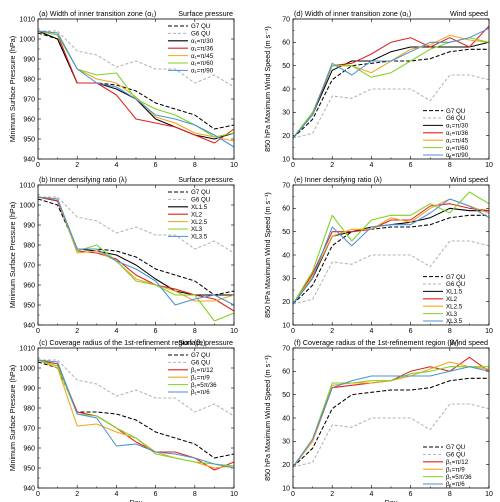  I want to click on panel-title: (d) Width of inner transition zone (α₁), so click(352, 13).